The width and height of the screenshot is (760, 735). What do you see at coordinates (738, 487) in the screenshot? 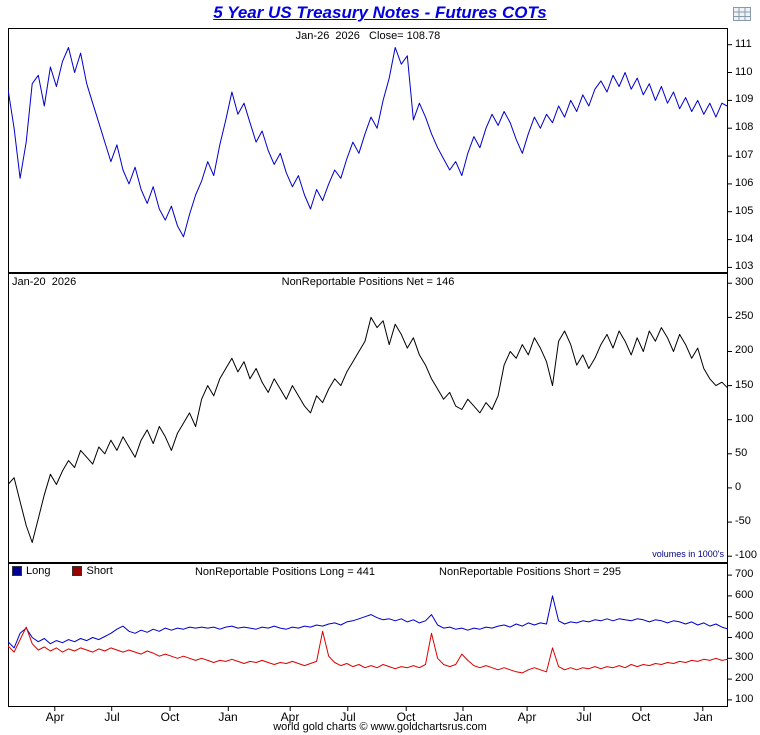
I see `y-tick-label: 0` at bounding box center [738, 487].